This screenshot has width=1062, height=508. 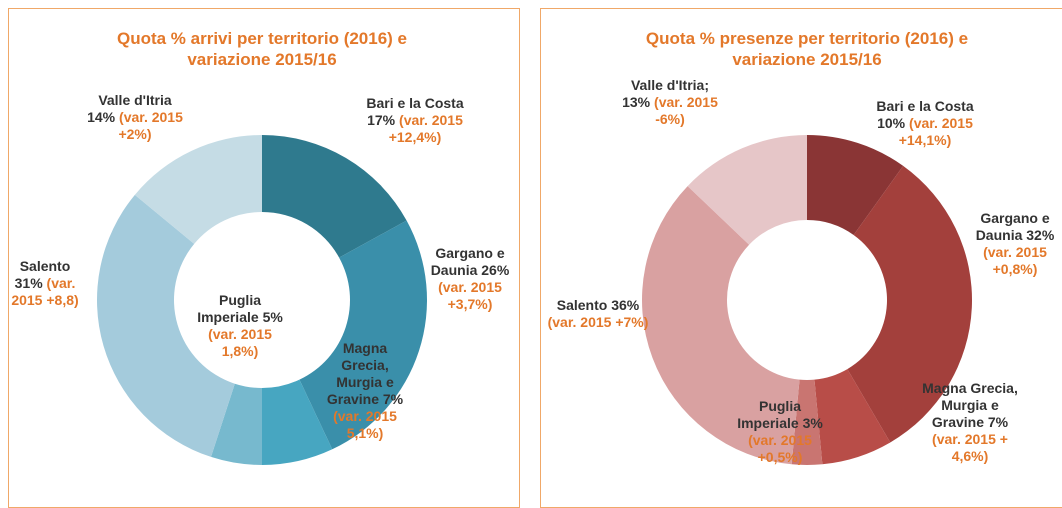 What do you see at coordinates (495, 270) in the screenshot?
I see `value-label: 26%` at bounding box center [495, 270].